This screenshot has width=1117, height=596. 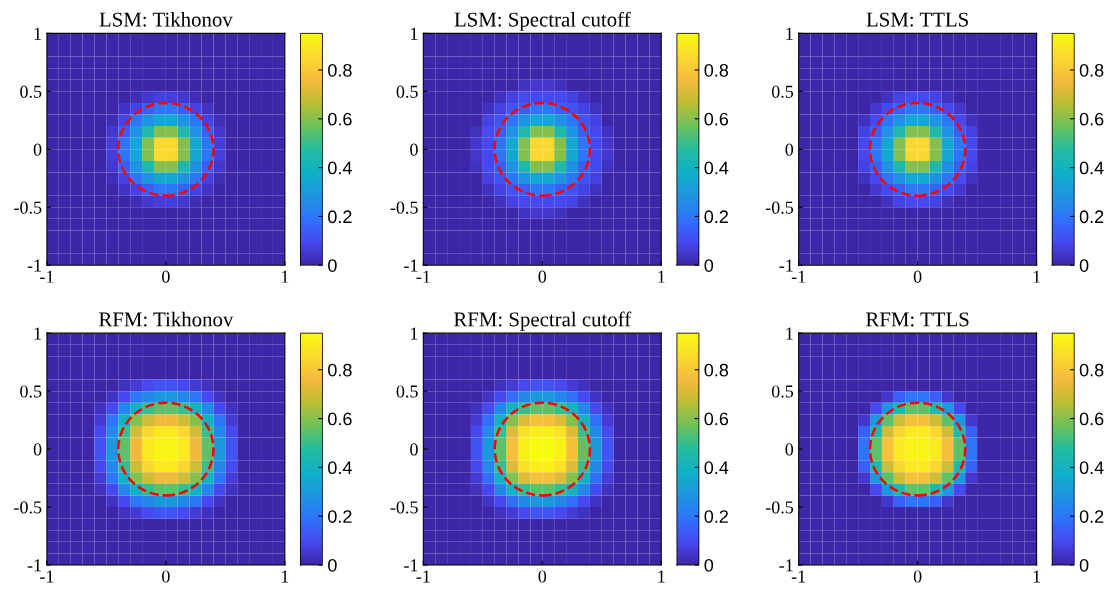 I want to click on chart-title: LSM: Spectral cutoff, so click(x=542, y=21).